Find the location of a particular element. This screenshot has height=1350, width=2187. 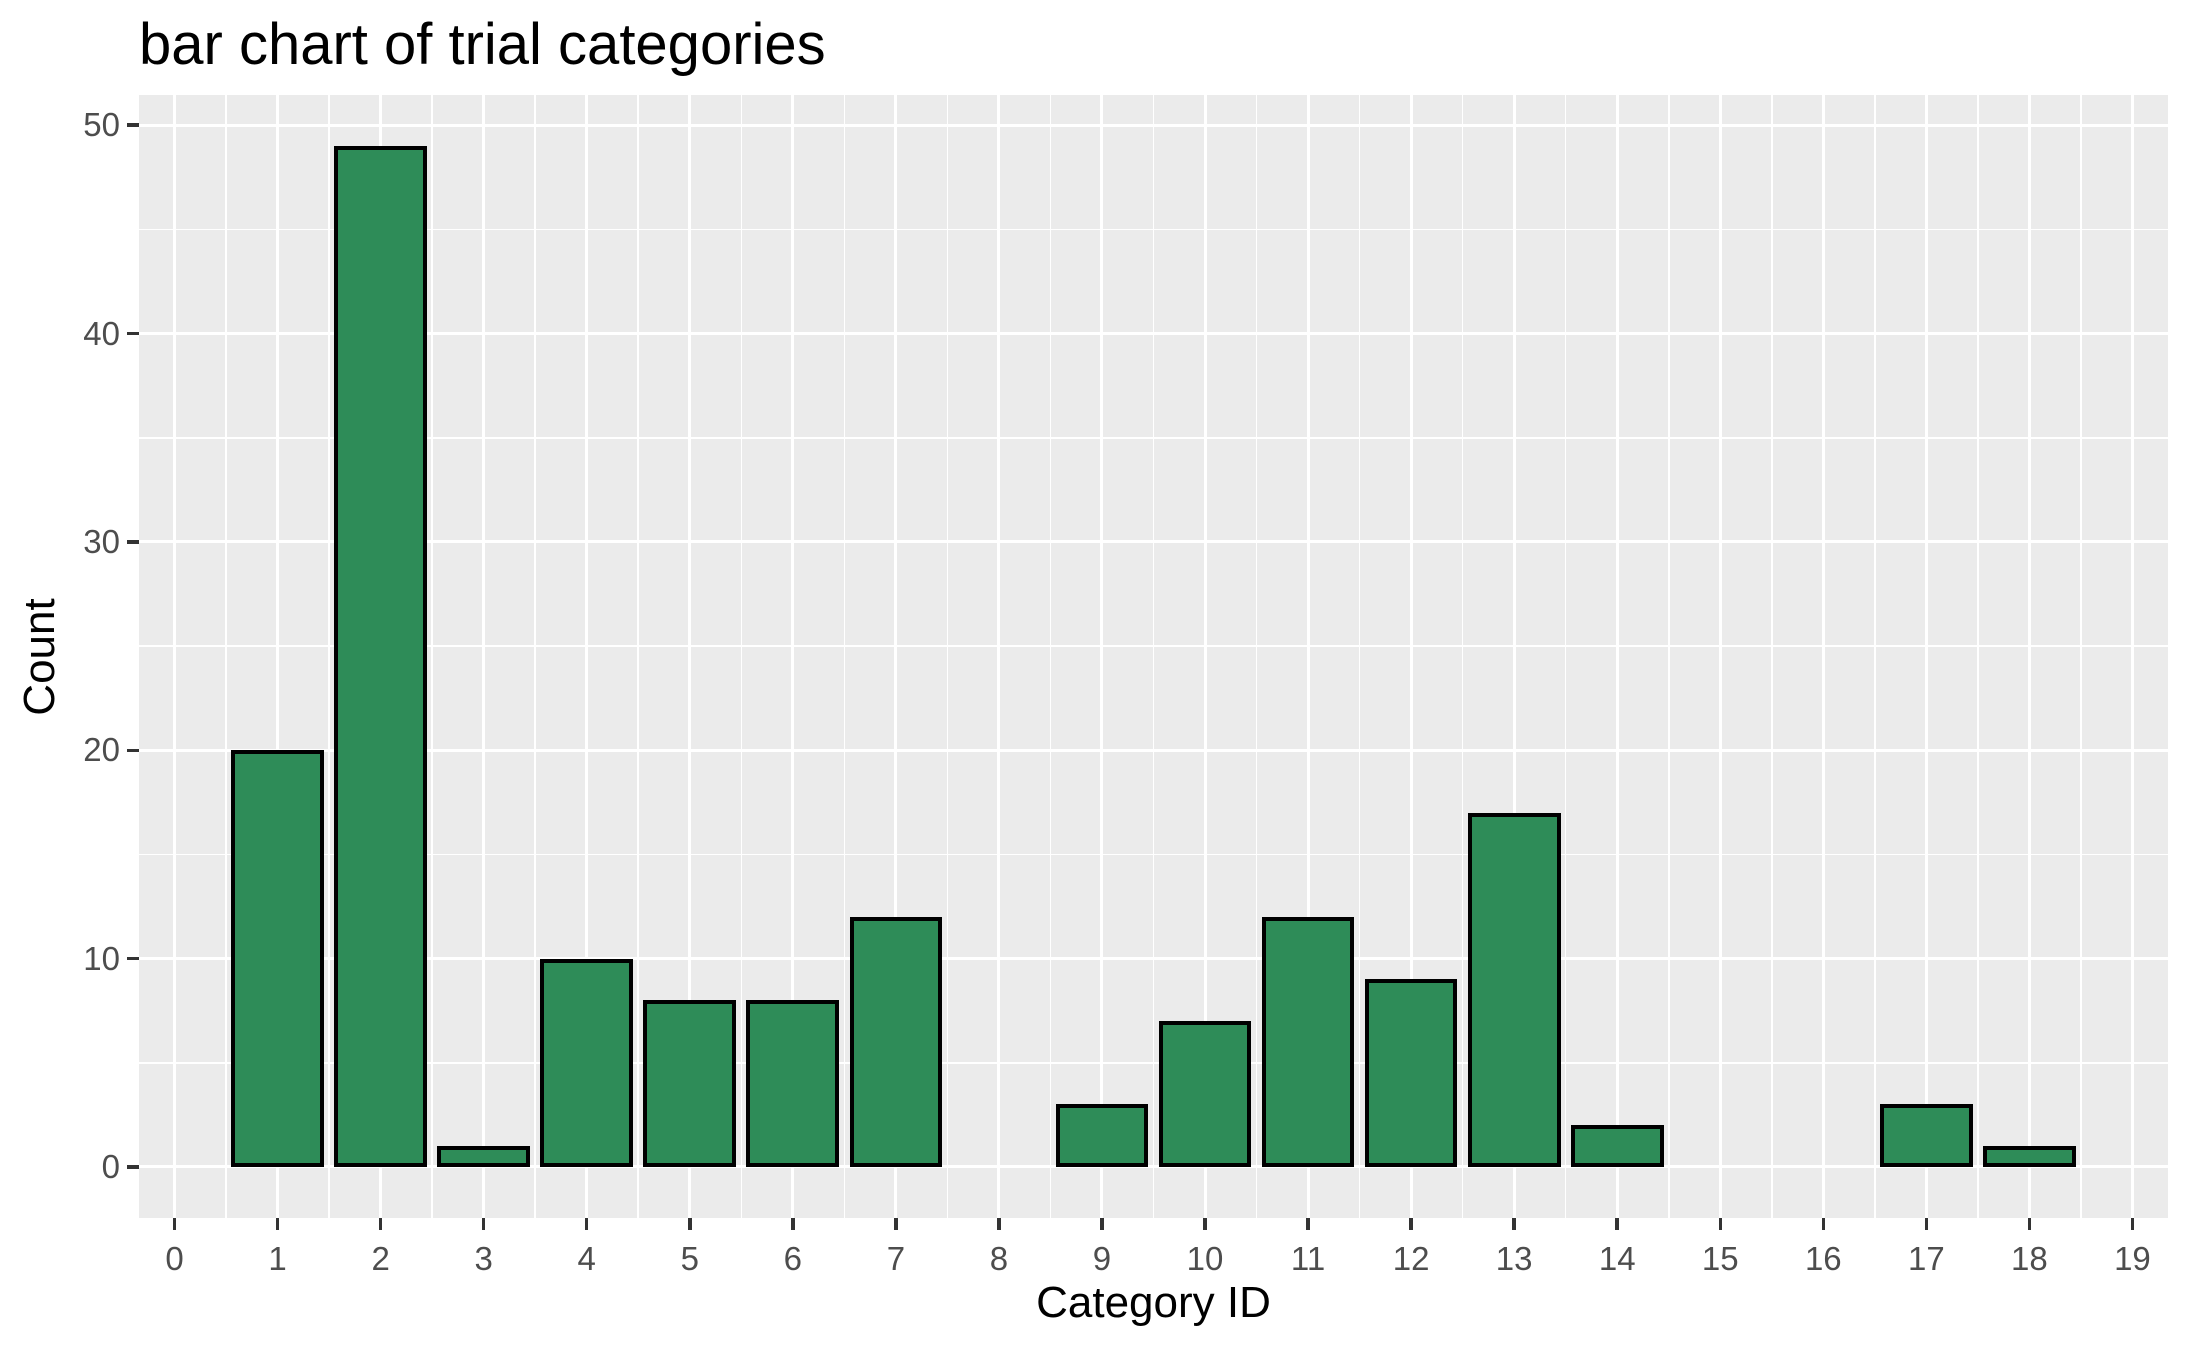

x-tick-label: 0 is located at coordinates (174, 1258).